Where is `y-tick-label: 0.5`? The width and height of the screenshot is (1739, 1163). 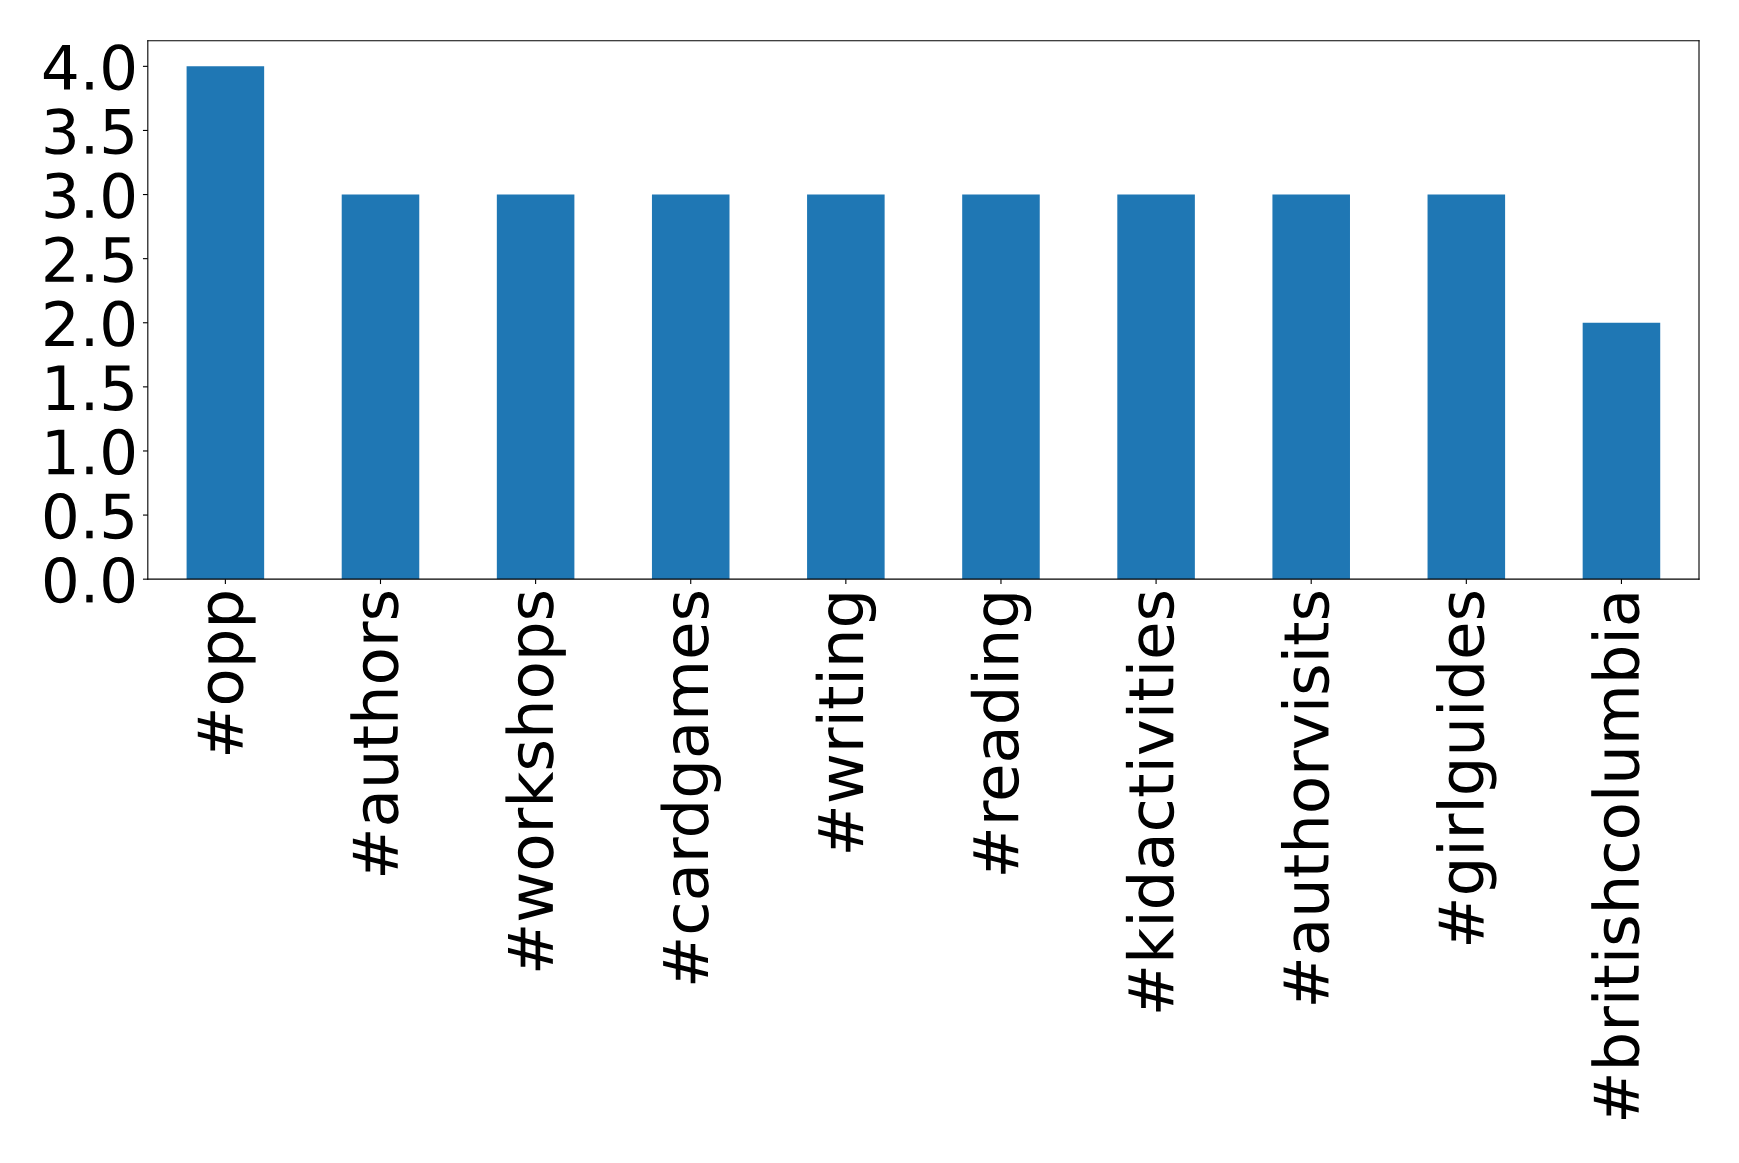 y-tick-label: 0.5 is located at coordinates (88, 516).